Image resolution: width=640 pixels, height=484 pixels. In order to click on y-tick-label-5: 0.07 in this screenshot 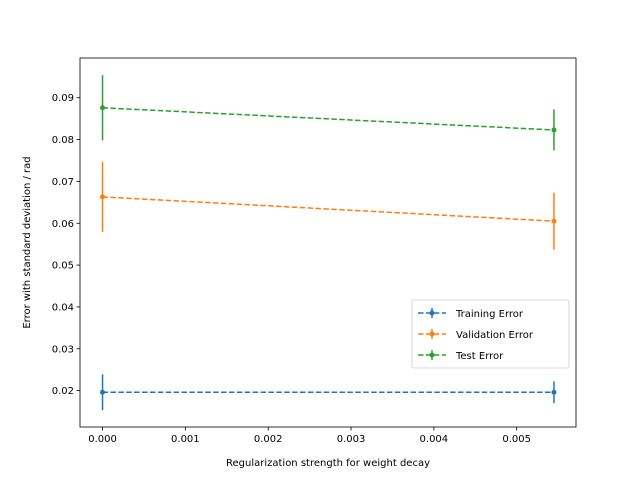, I will do `click(63, 182)`.